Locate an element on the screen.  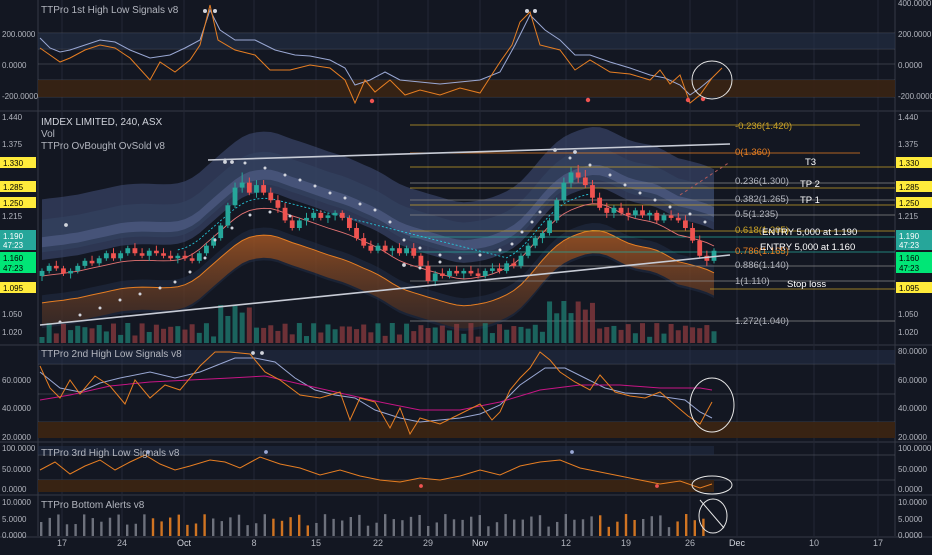
osc1-left-tick: 200.0000 is located at coordinates (19, 34).